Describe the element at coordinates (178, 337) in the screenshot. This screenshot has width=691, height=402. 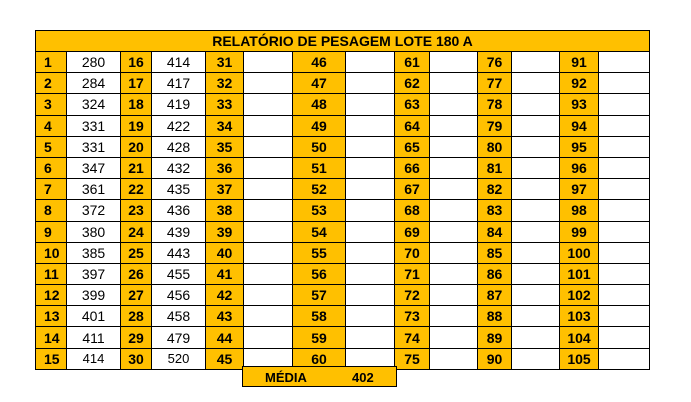
I see `weight-cell: 479` at that location.